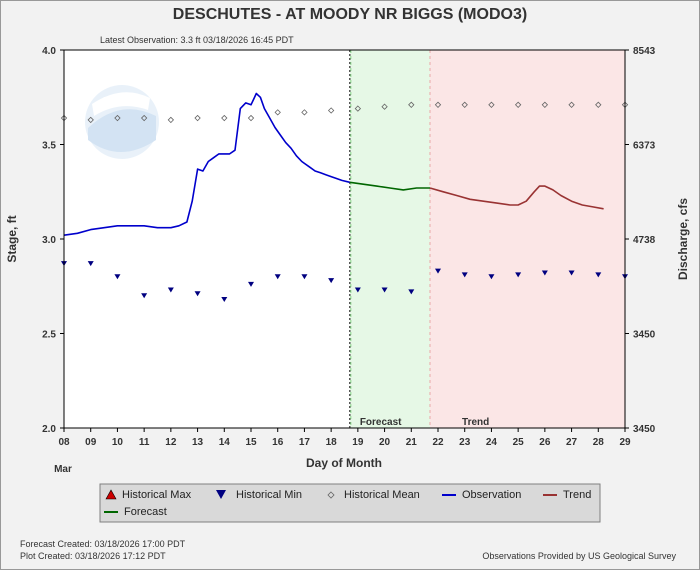 The height and width of the screenshot is (575, 700). Describe the element at coordinates (332, 442) in the screenshot. I see `x-tick-label: 18` at that location.